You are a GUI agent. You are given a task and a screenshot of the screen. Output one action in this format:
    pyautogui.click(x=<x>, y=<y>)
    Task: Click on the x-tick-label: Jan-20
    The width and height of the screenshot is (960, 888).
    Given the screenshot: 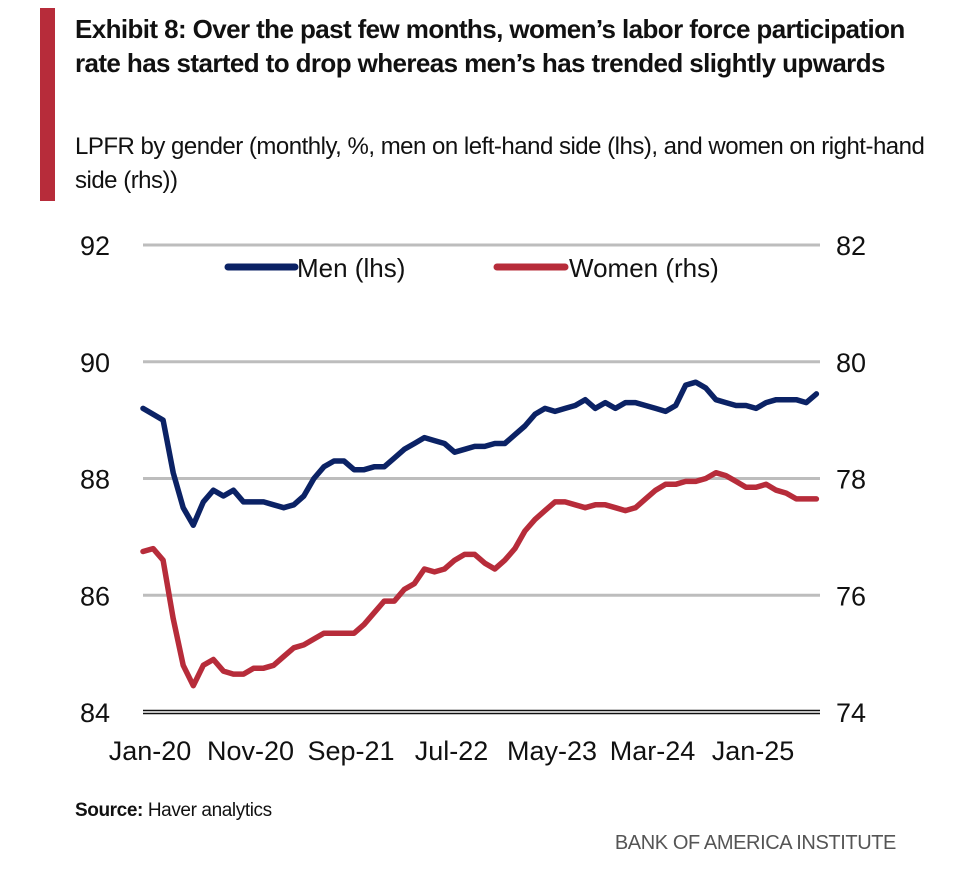 What is the action you would take?
    pyautogui.click(x=150, y=751)
    